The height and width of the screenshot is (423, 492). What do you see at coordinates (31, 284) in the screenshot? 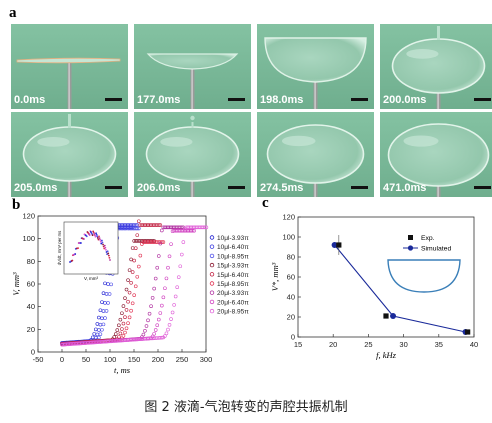
I see `y-tick-label: 60` at bounding box center [31, 284].